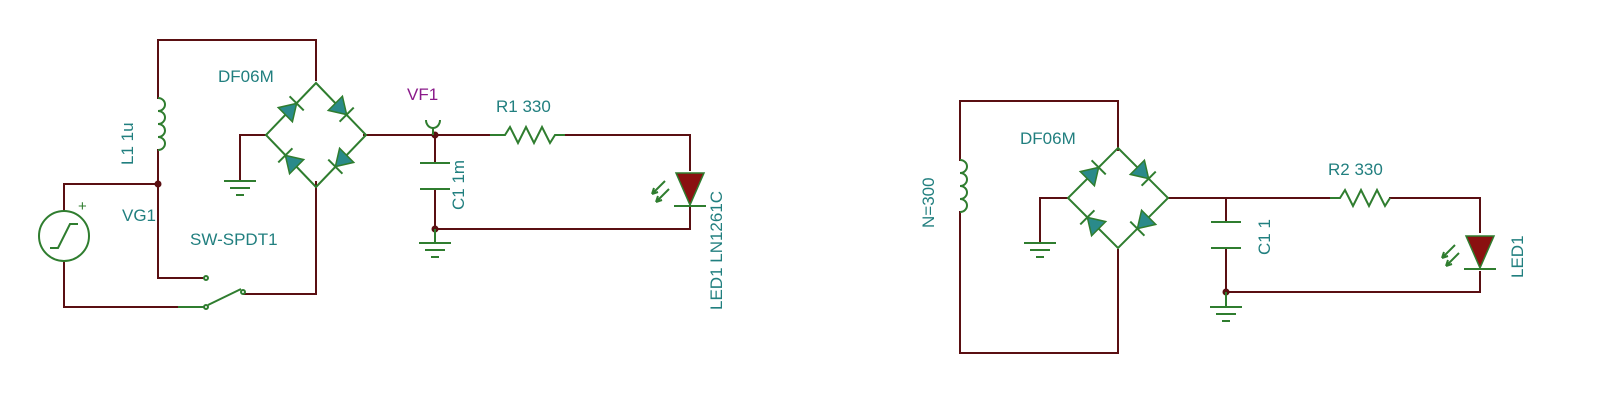 This screenshot has height=401, width=1600. I want to click on bridge-2-label: DF06M, so click(1048, 138).